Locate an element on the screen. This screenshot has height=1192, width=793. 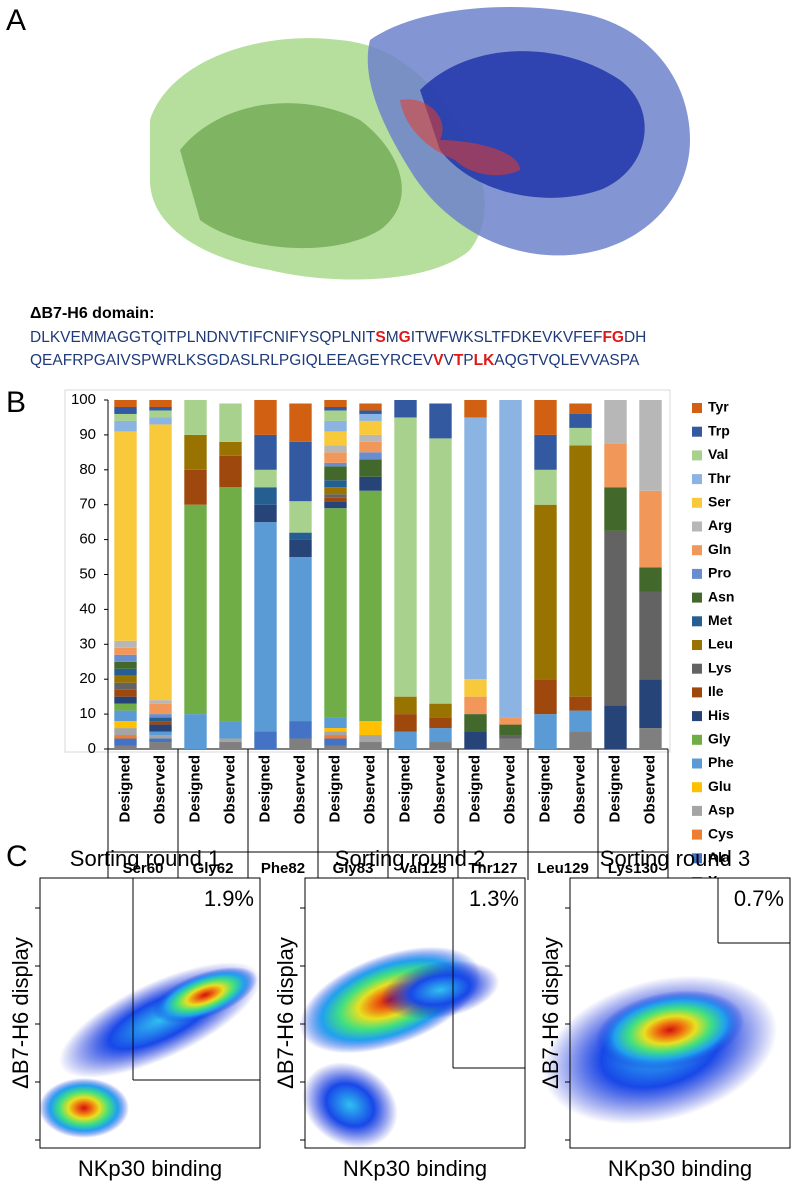
sequence-segment: DLKVEMMAGGTQITPLNDNVTIFCNIFYSQPLNIT is located at coordinates (203, 337).